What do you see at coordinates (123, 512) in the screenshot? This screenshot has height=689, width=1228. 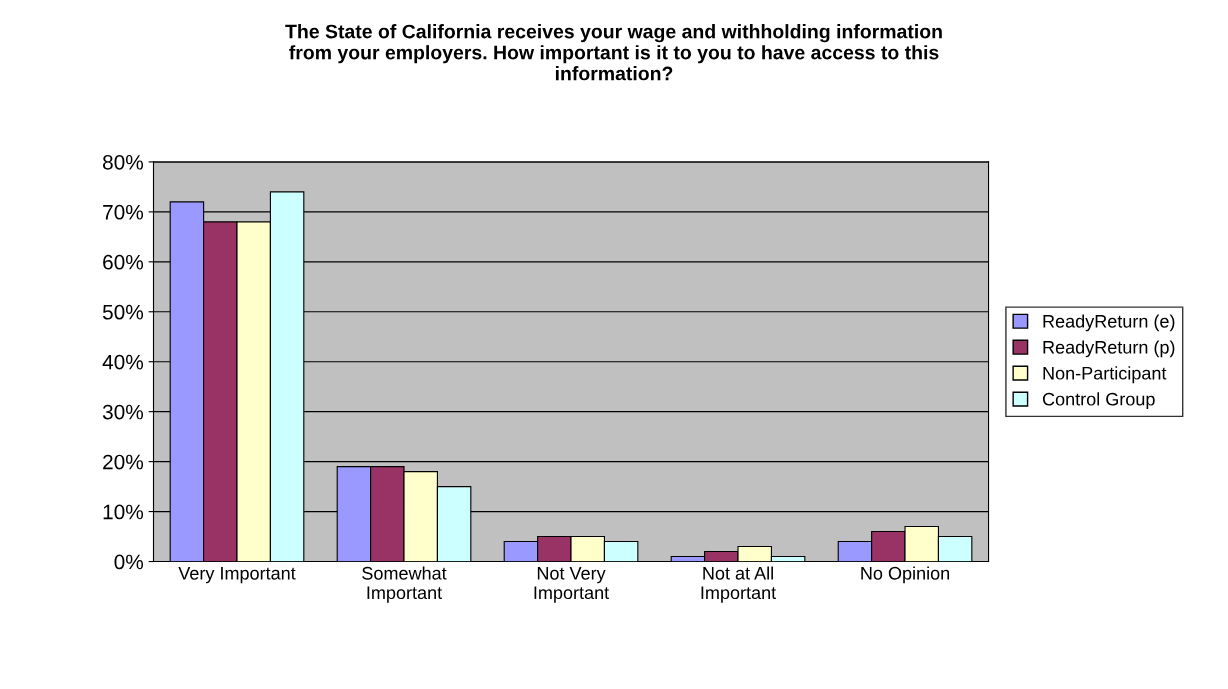 I see `y-tick-label: 10%` at bounding box center [123, 512].